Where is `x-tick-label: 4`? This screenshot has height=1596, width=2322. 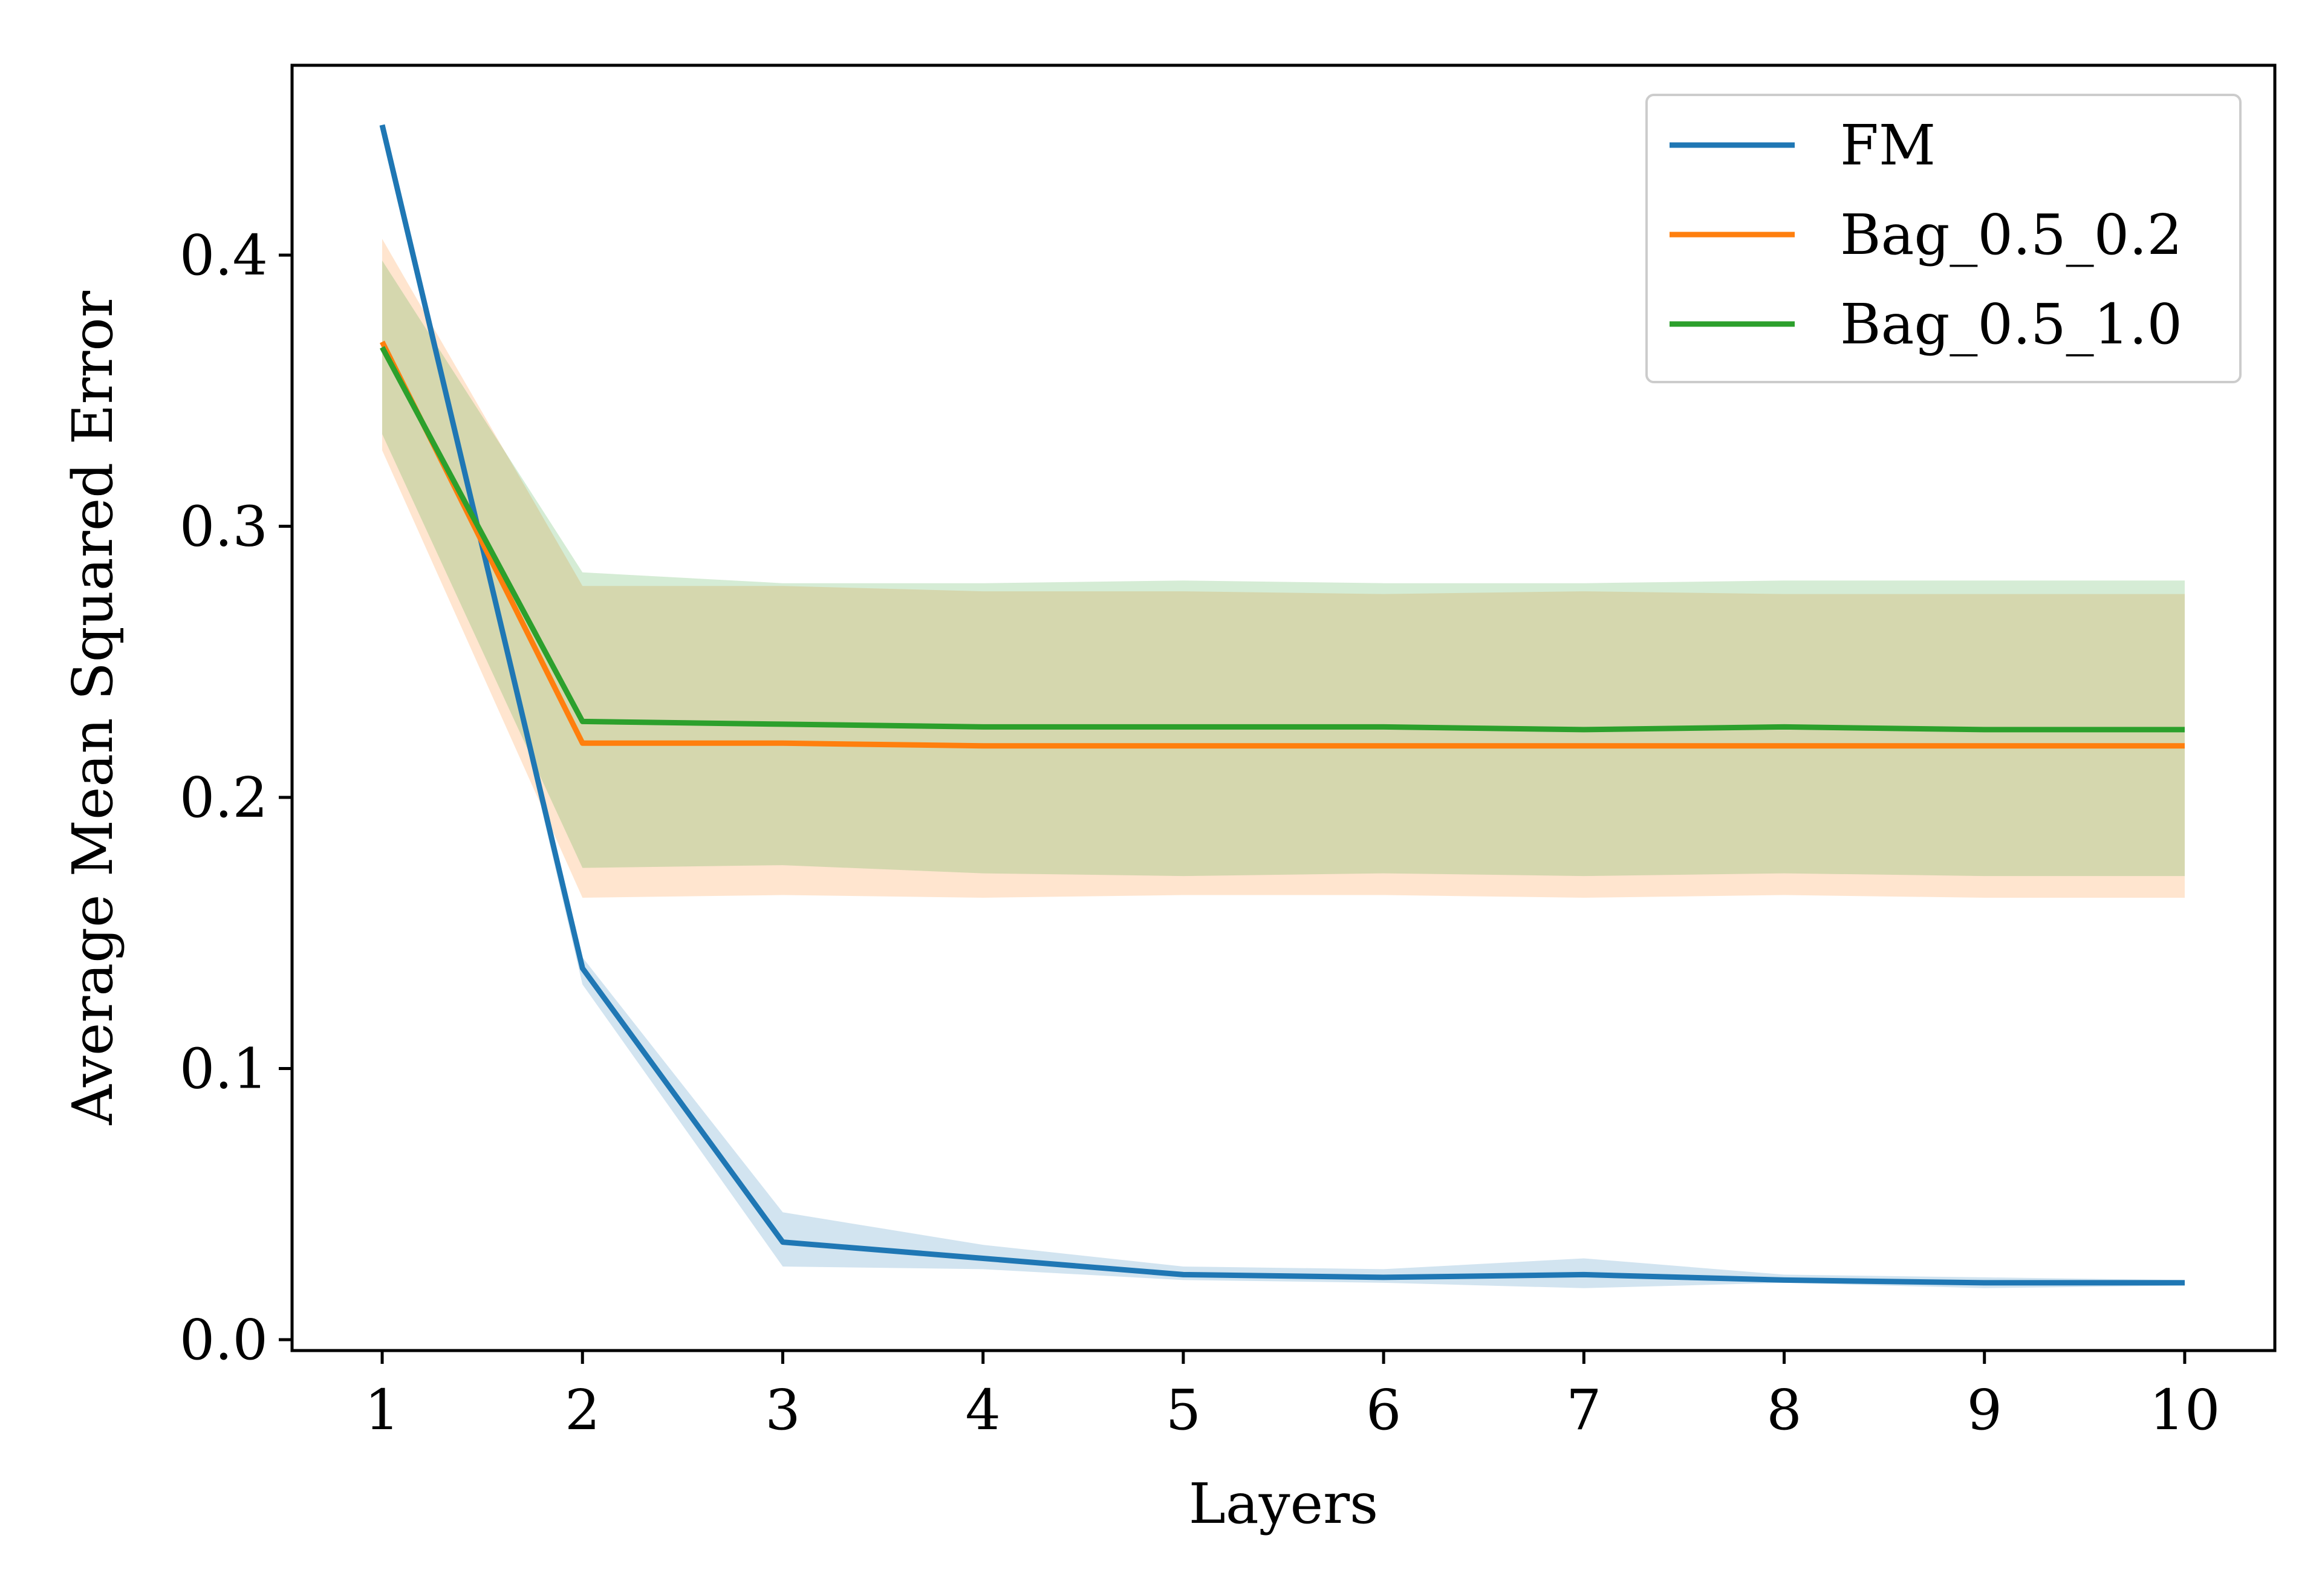 x-tick-label: 4 is located at coordinates (983, 1410).